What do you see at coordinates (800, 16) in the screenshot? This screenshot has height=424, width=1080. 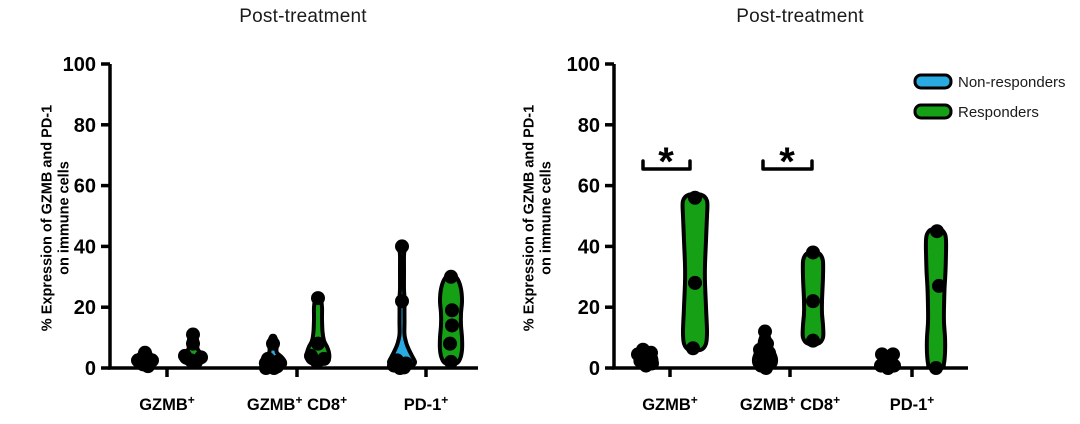 I see `panel-right-title: Post-treatment` at bounding box center [800, 16].